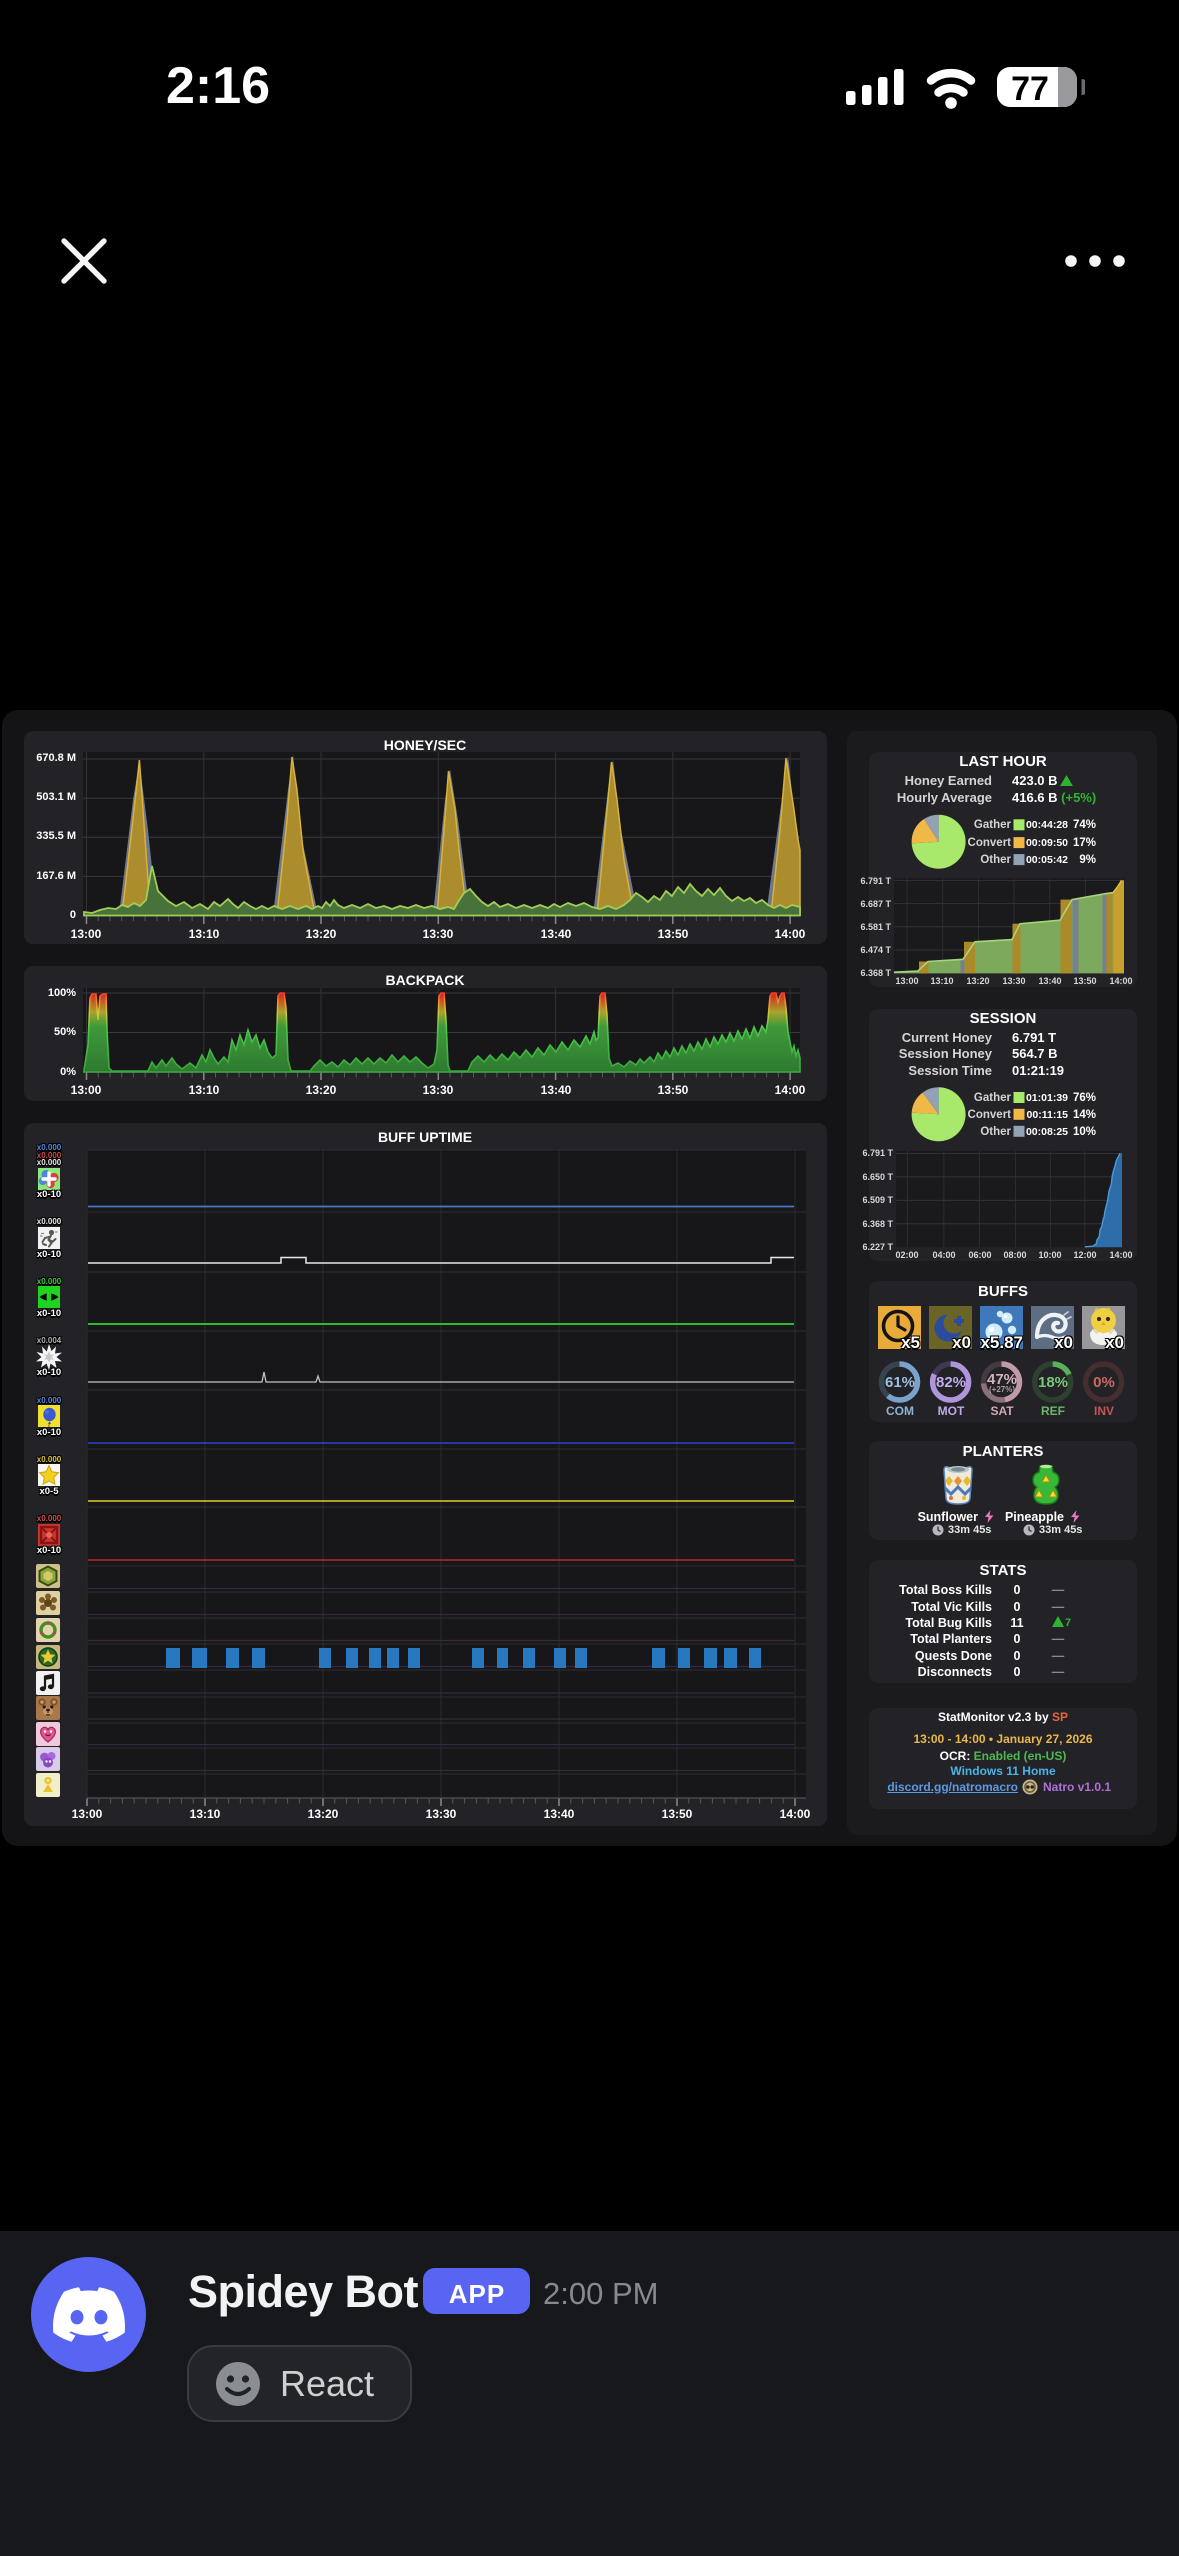 The width and height of the screenshot is (1179, 2556). What do you see at coordinates (1030, 89) in the screenshot?
I see `svg-text: 77` at bounding box center [1030, 89].